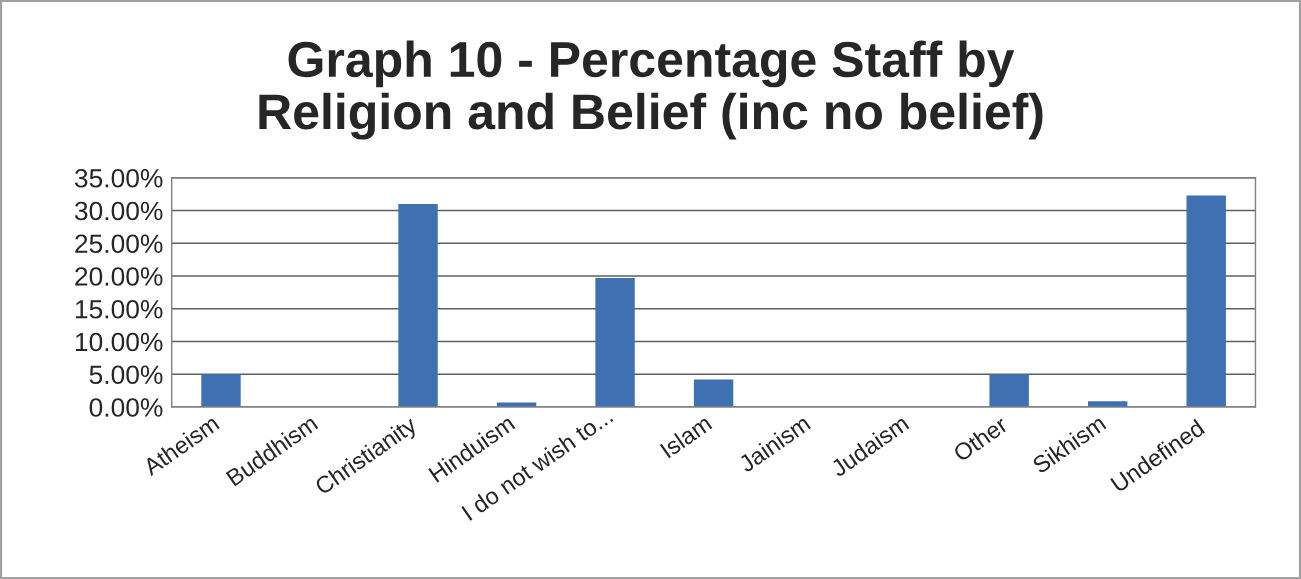  What do you see at coordinates (119, 309) in the screenshot?
I see `y-tick-label: 15.00%` at bounding box center [119, 309].